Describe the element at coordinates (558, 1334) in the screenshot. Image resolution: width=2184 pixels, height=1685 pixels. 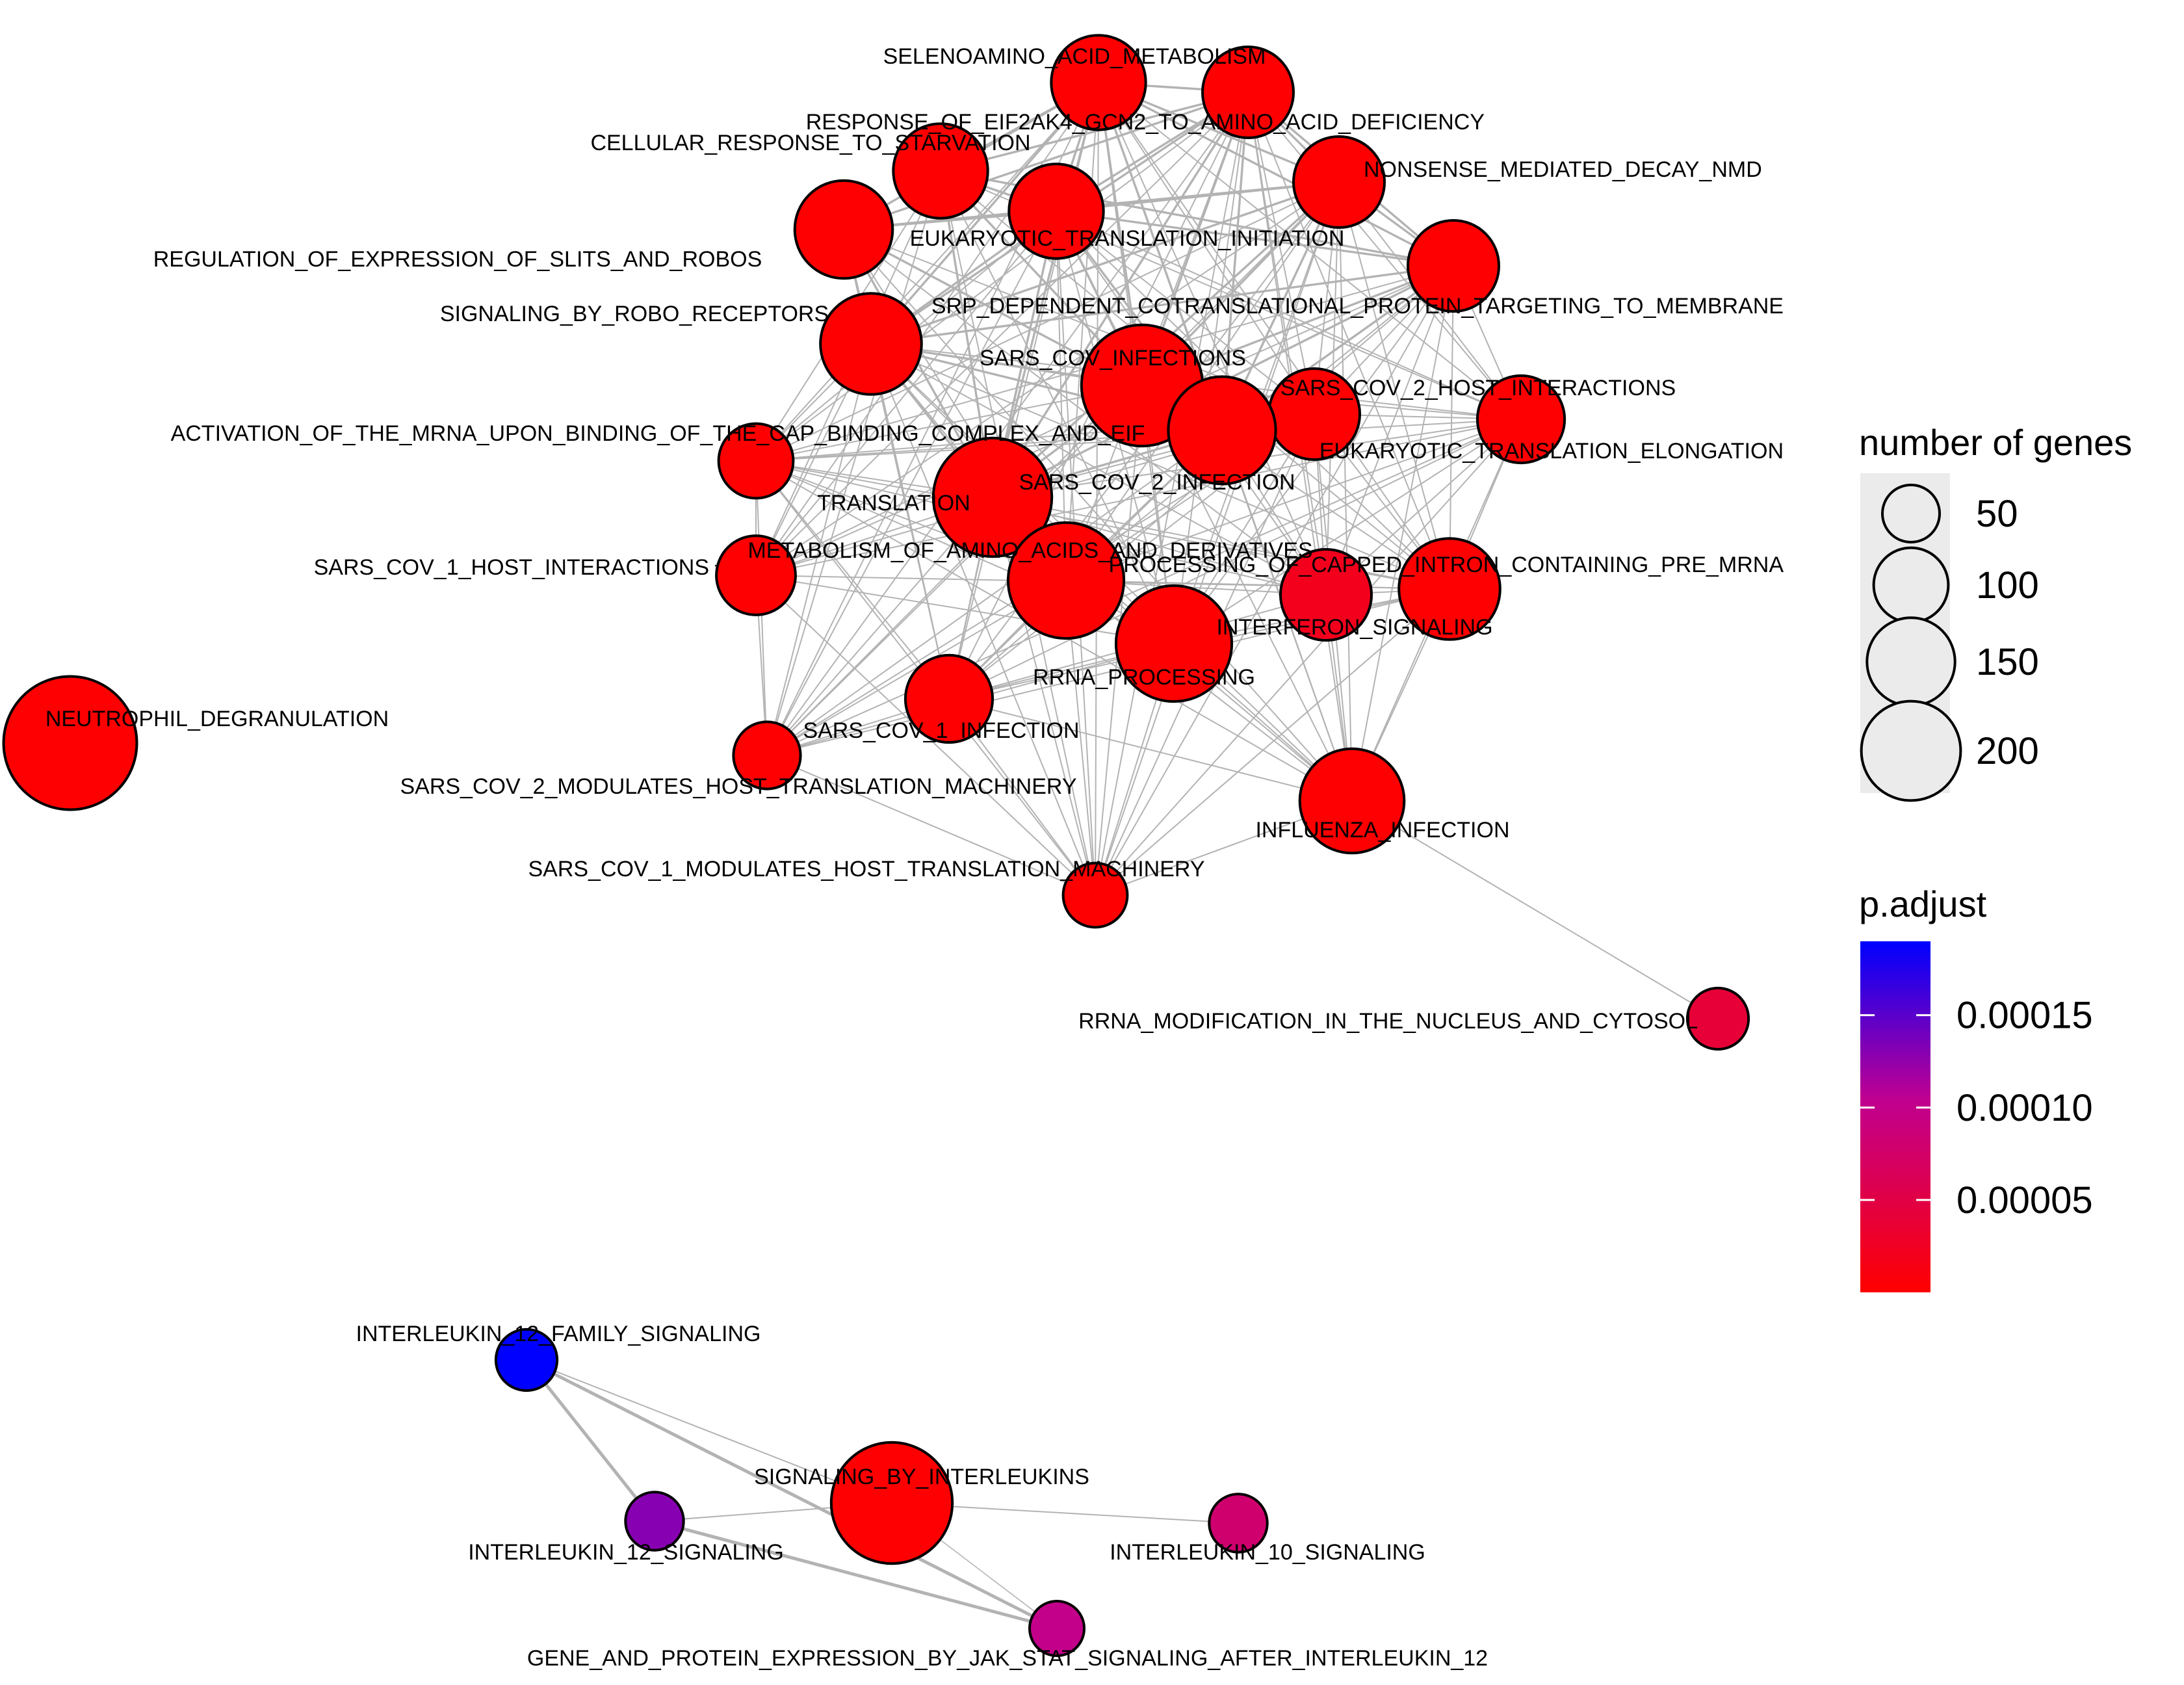
I see `node-label-il12fam: INTERLEUKIN_12_FAMILY_SIGNALING` at that location.